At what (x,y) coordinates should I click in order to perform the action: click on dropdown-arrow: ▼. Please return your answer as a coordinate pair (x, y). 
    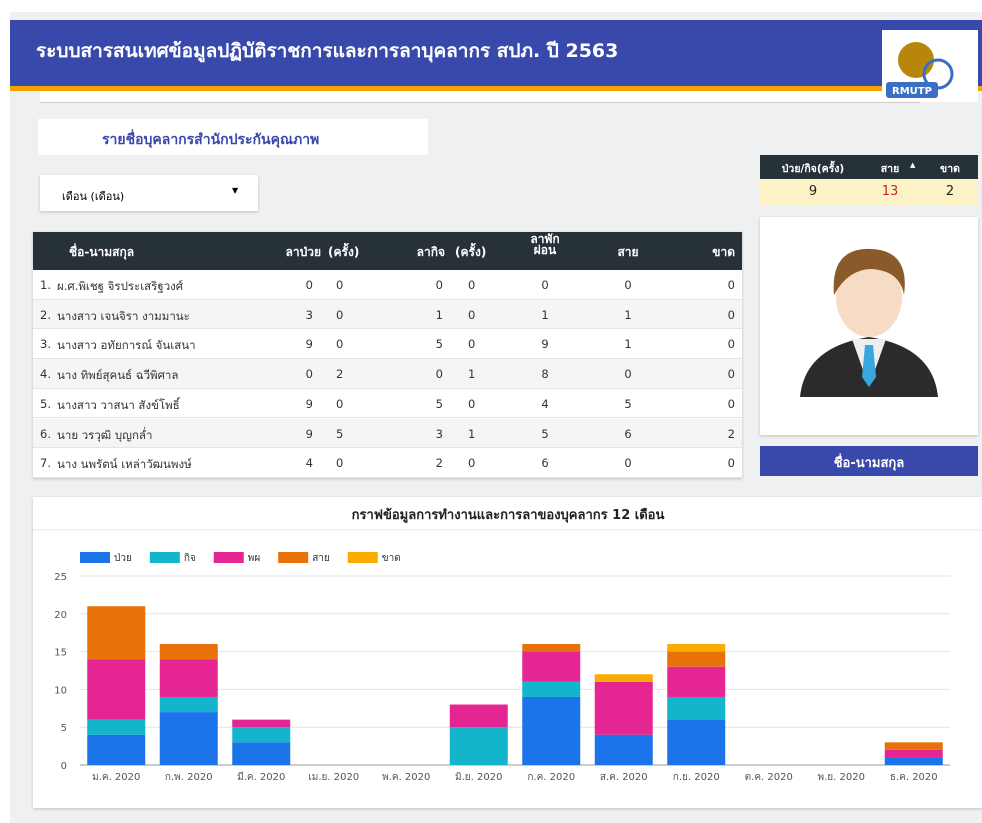
    Looking at the image, I should click on (235, 190).